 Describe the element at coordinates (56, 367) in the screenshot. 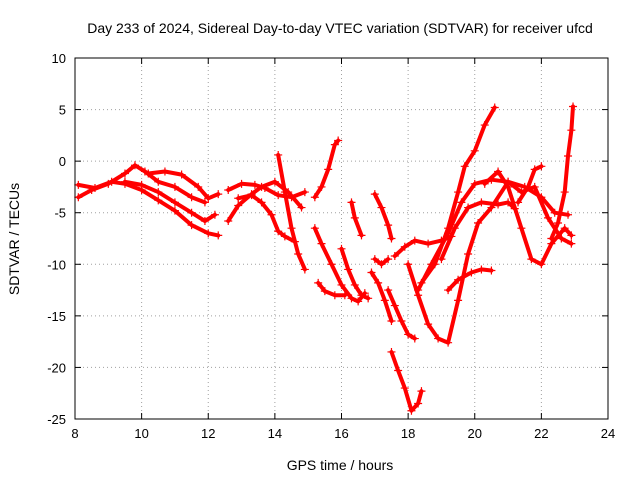

I see `y-tick-label: -20` at that location.